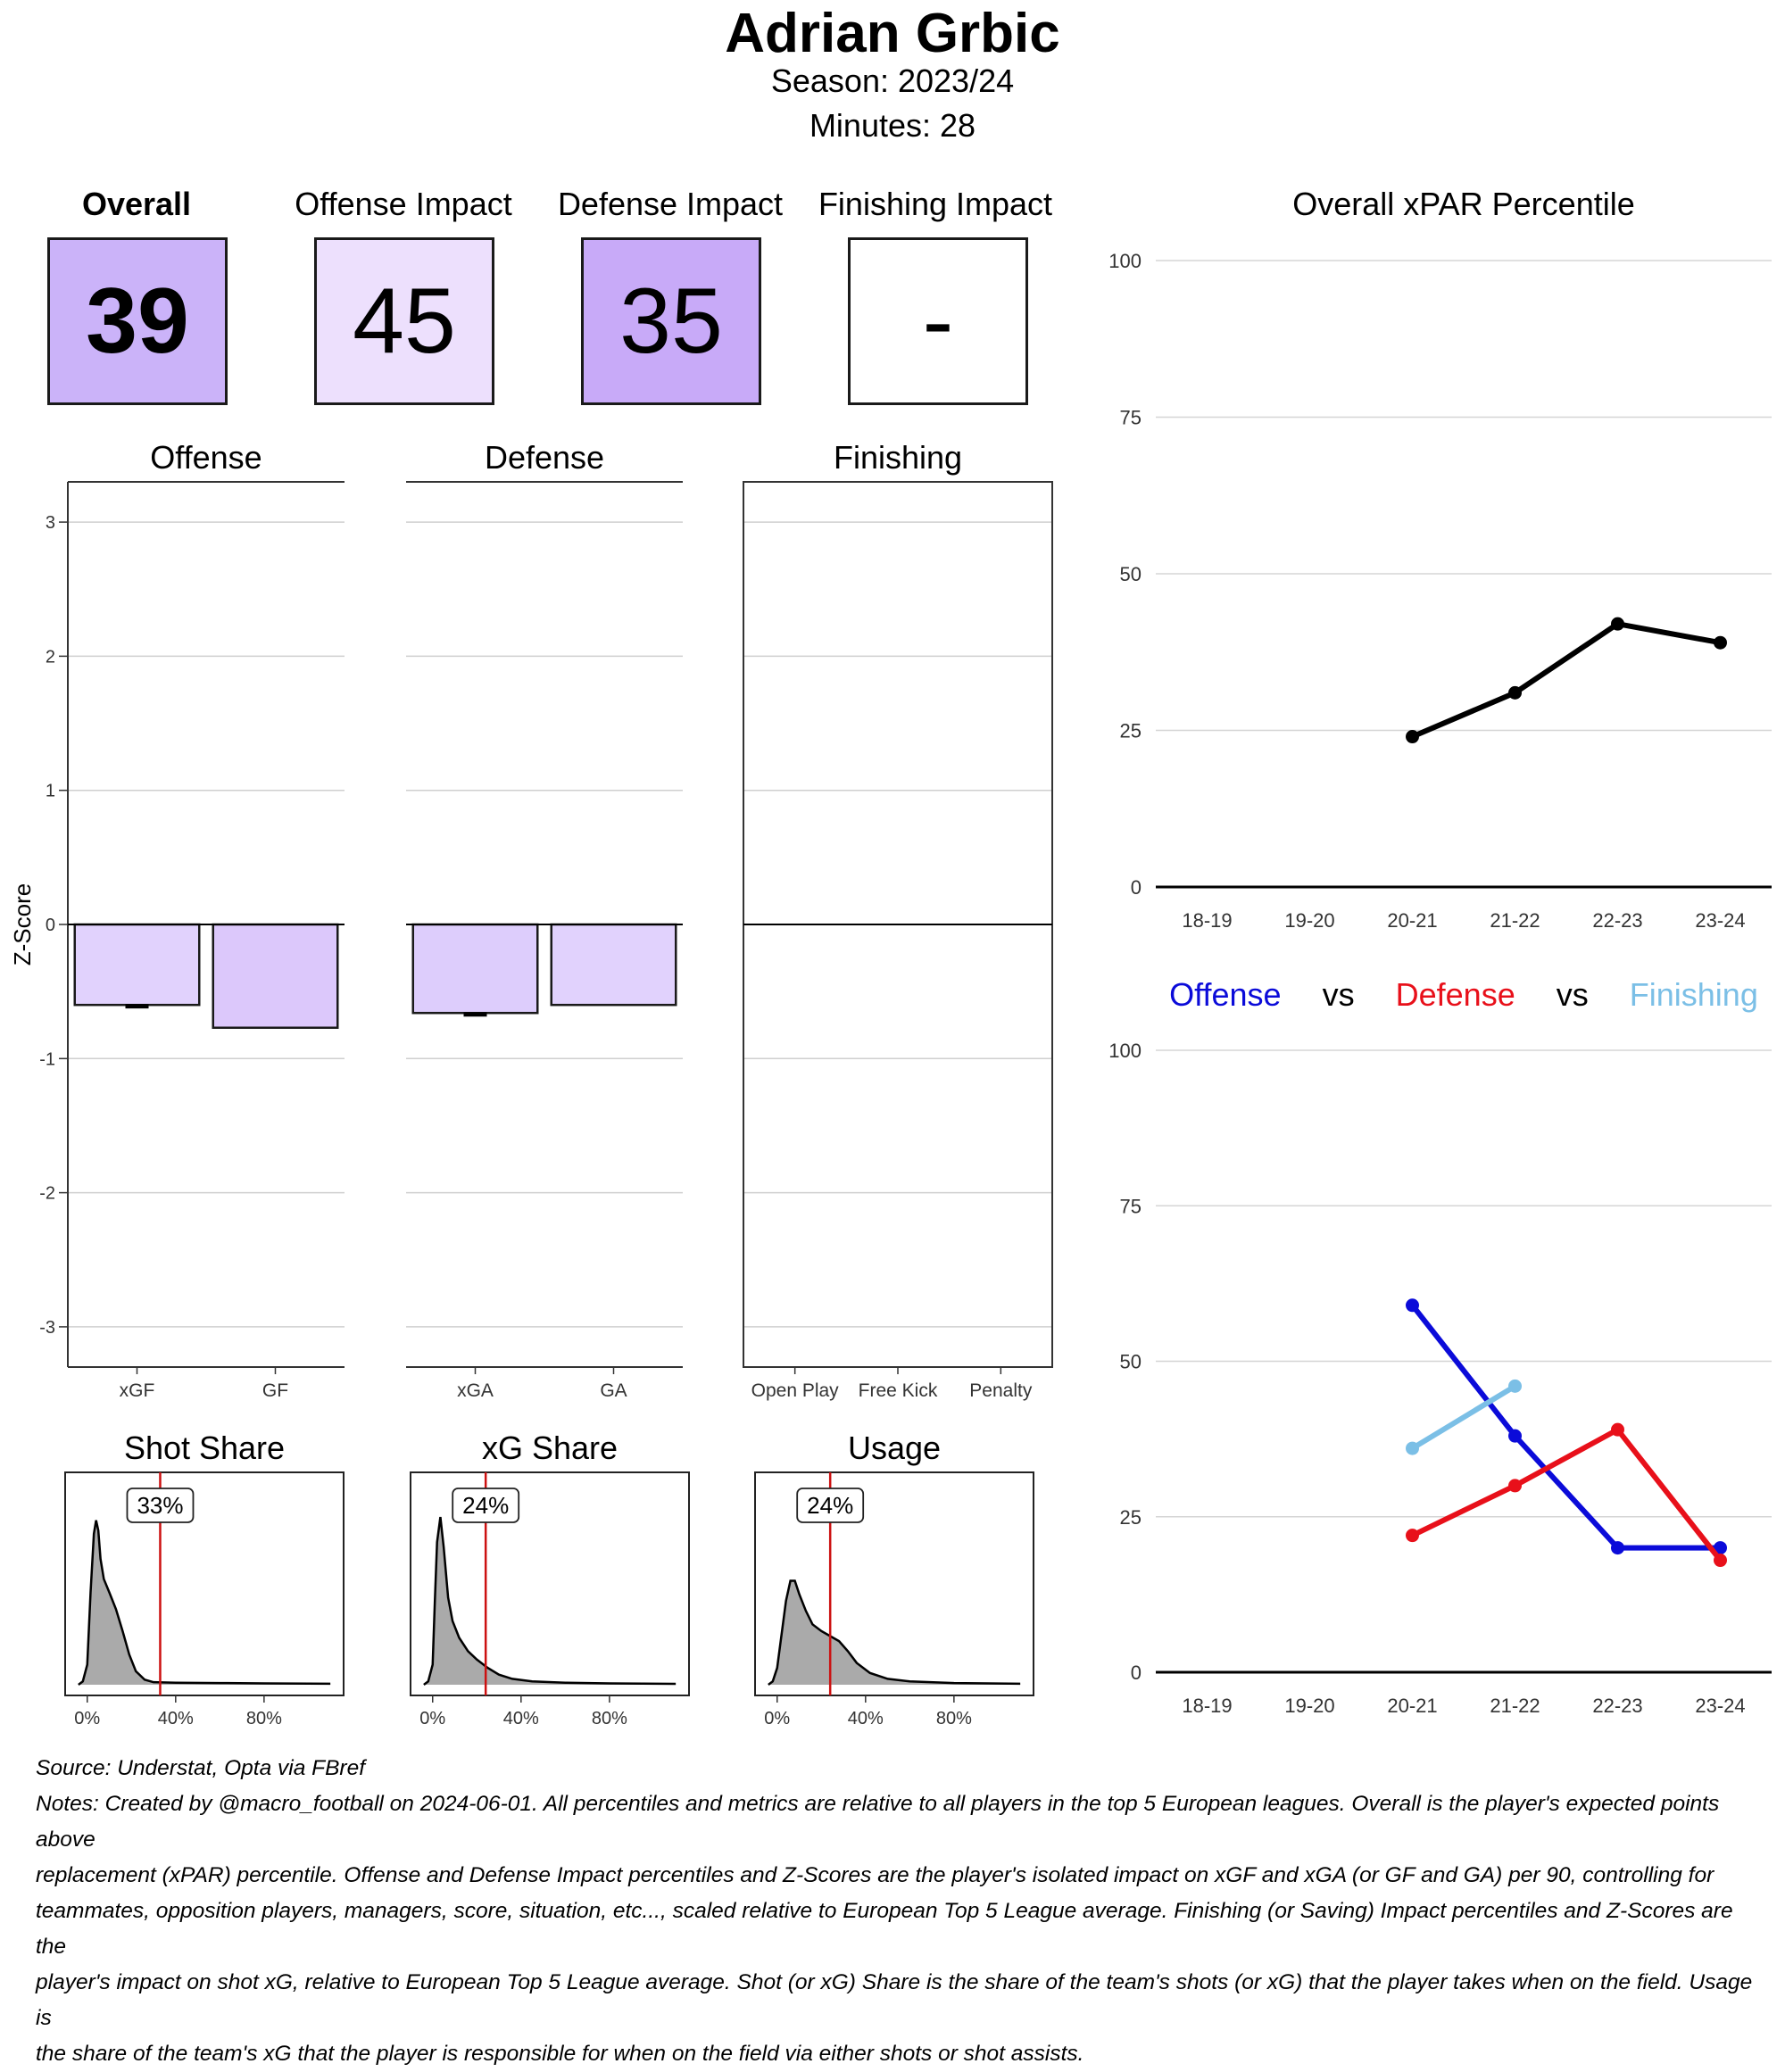 This screenshot has height=2072, width=1785. Describe the element at coordinates (50, 523) in the screenshot. I see `z-score-tick-label: 3` at that location.